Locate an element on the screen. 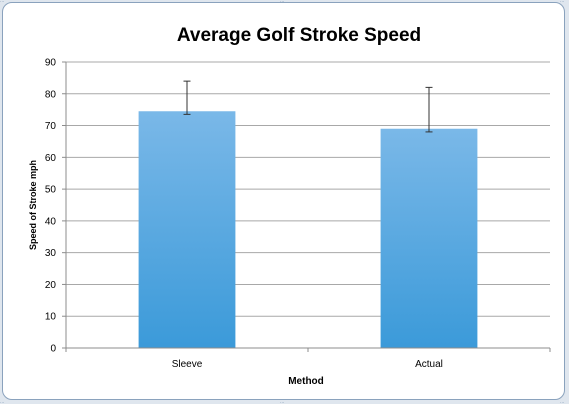 Image resolution: width=569 pixels, height=404 pixels. y-tick-label: 50 is located at coordinates (51, 190).